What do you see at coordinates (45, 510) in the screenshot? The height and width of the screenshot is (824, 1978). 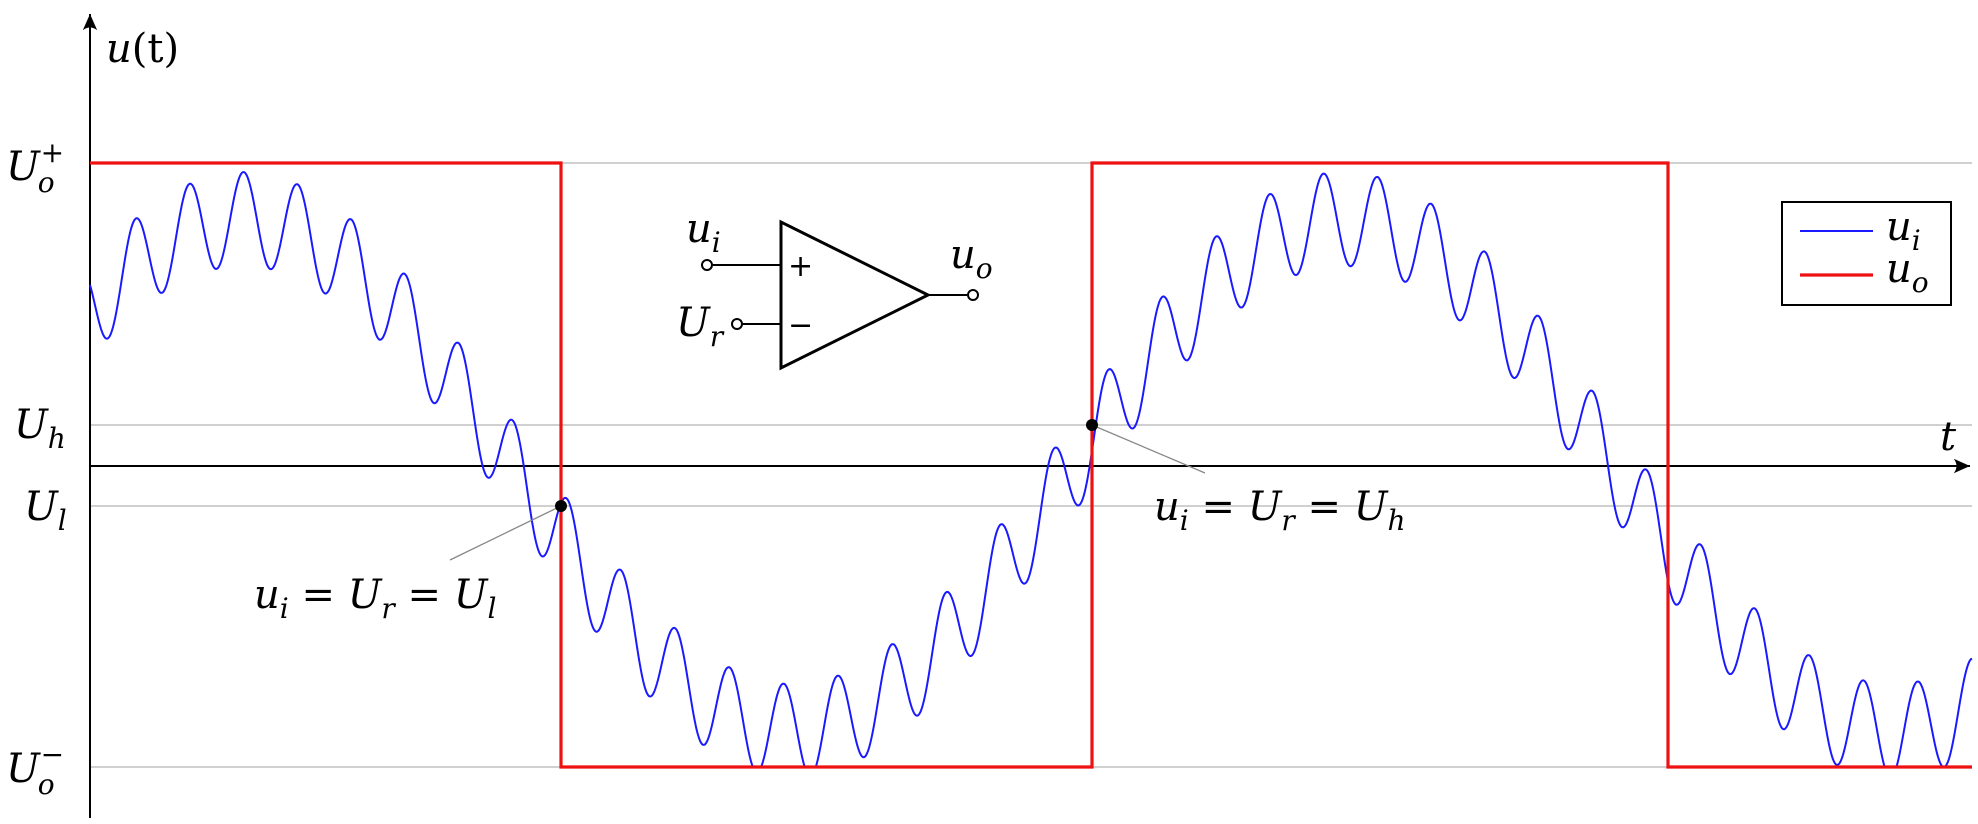 I see `label-u-l: Ul` at bounding box center [45, 510].